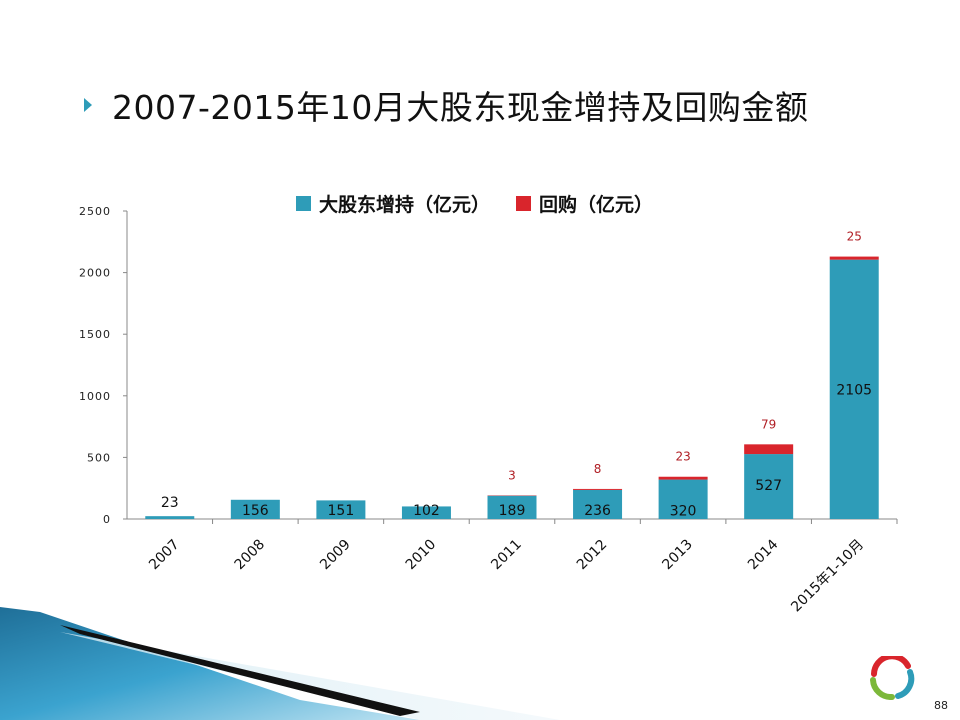 This screenshot has width=960, height=720. What do you see at coordinates (421, 555) in the screenshot?
I see `x-category-label: 2010` at bounding box center [421, 555].